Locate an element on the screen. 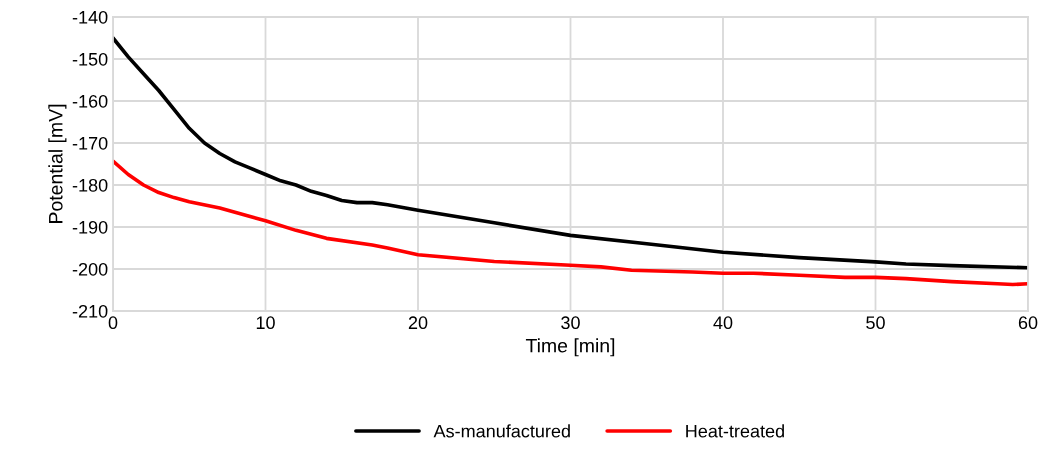 This screenshot has height=459, width=1045. x-tick-label: 0 is located at coordinates (113, 323).